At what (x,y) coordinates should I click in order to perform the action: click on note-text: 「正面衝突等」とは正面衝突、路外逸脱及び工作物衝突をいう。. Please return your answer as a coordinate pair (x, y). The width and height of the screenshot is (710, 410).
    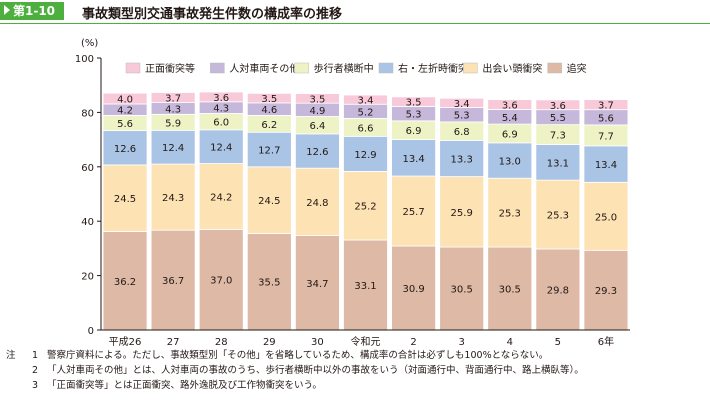
    Looking at the image, I should click on (184, 385).